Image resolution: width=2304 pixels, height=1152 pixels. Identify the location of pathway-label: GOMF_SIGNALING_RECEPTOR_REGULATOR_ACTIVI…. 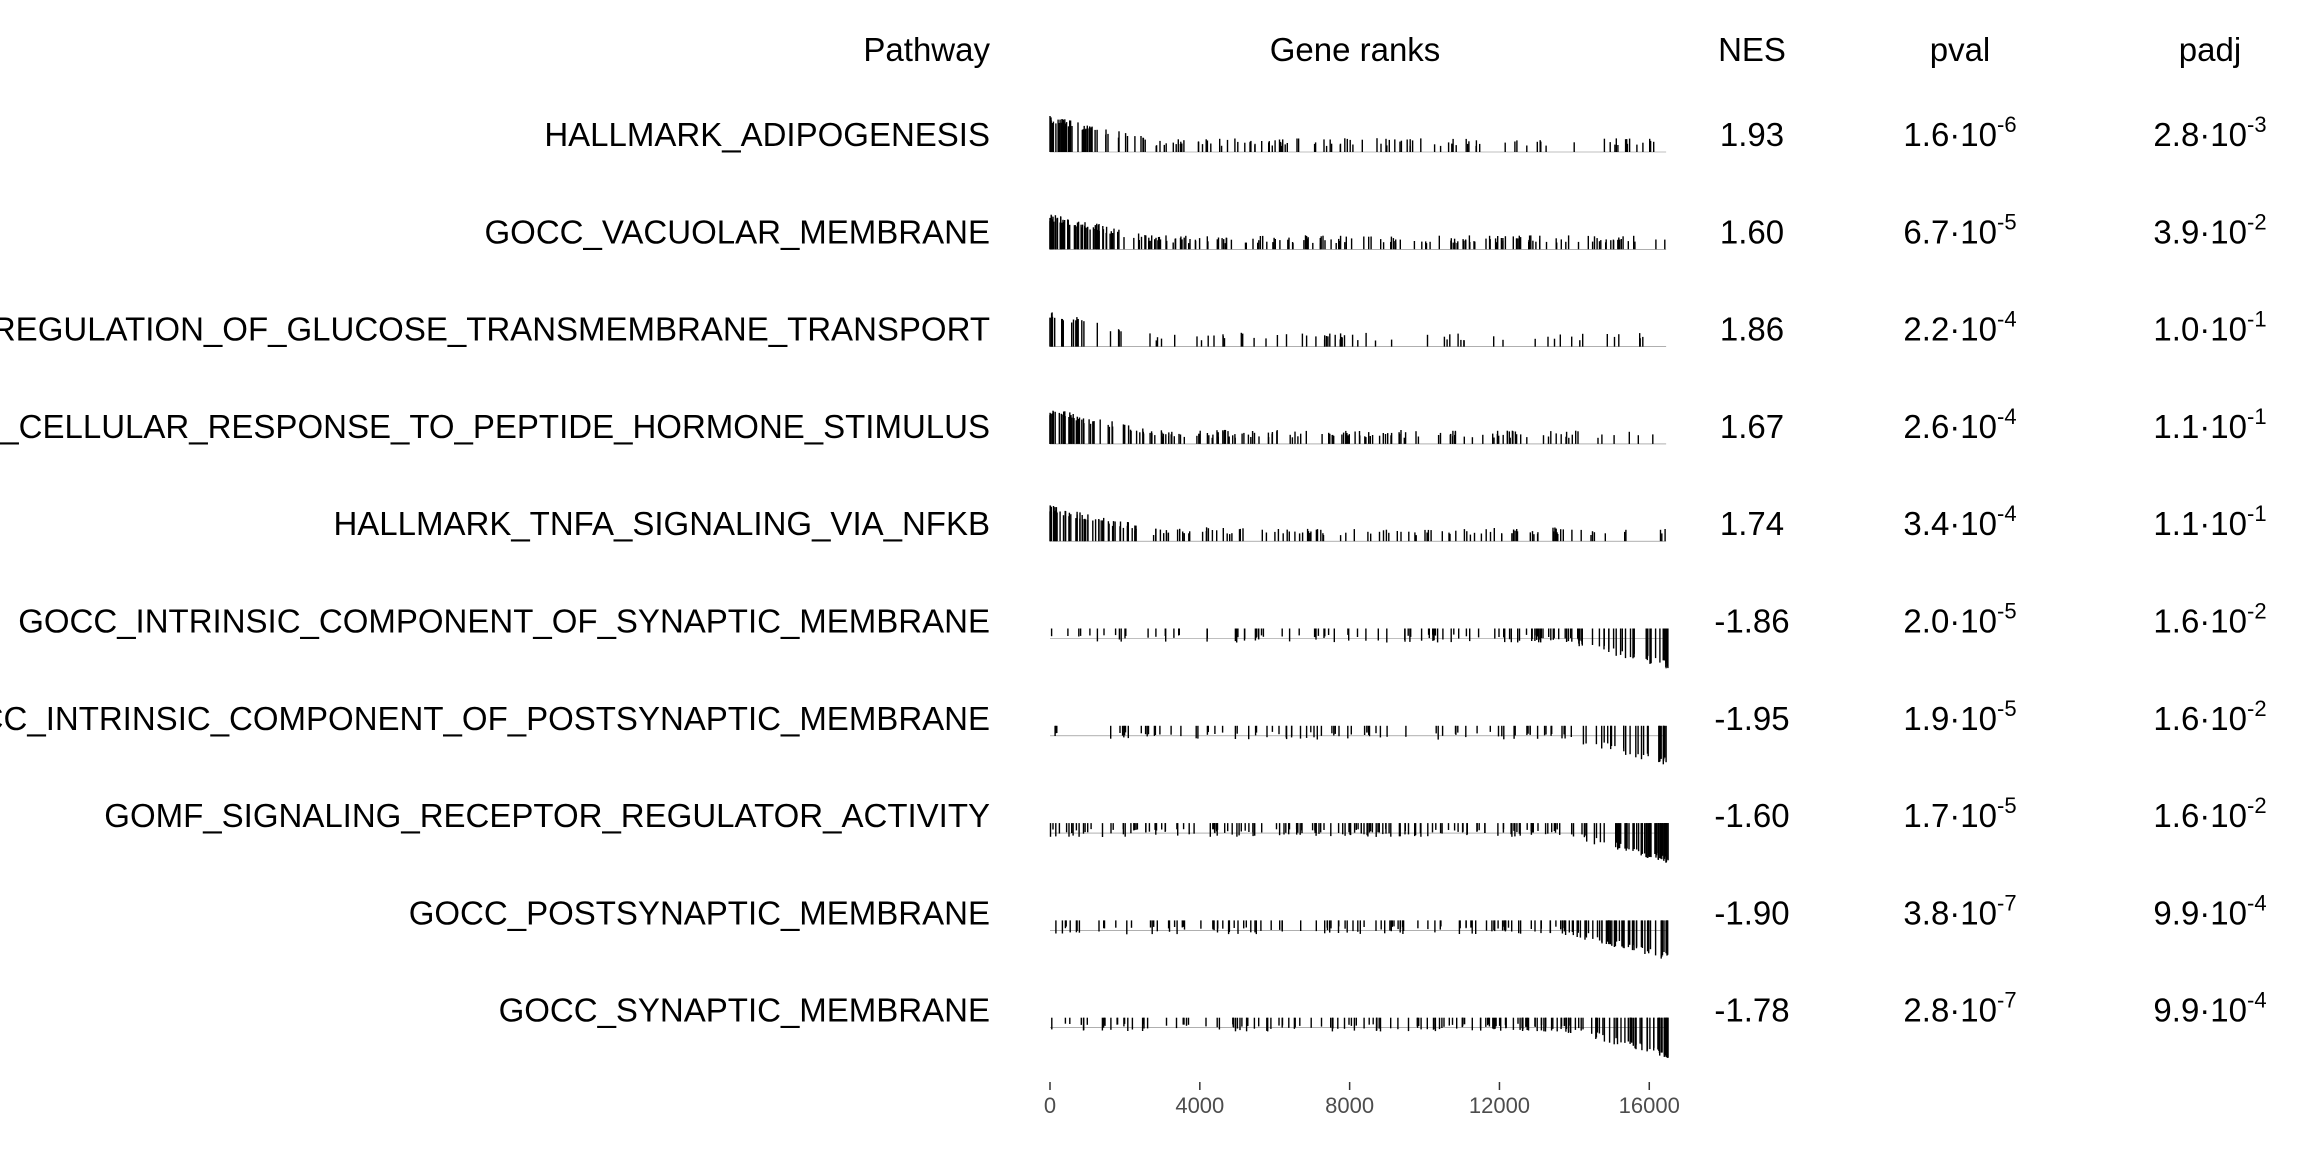
(547, 815).